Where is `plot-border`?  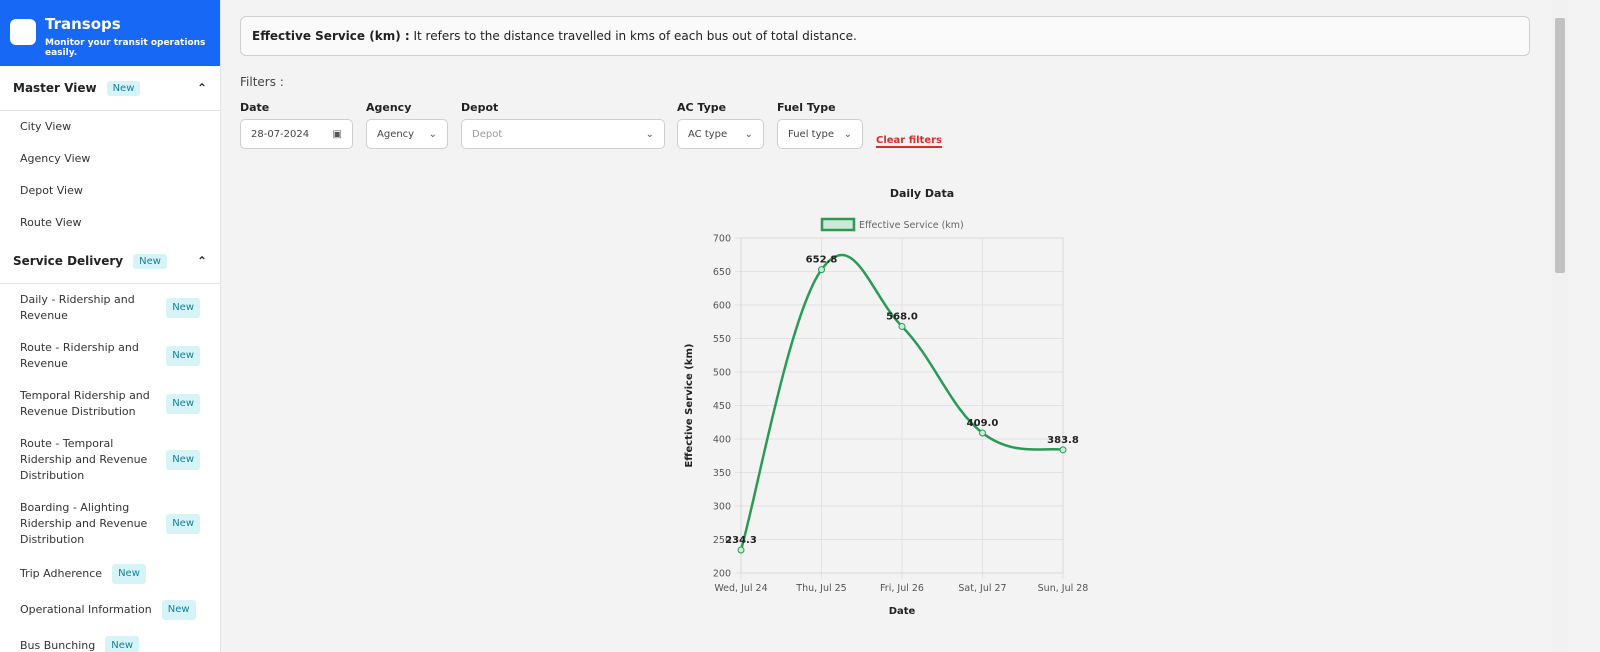
plot-border is located at coordinates (902, 405).